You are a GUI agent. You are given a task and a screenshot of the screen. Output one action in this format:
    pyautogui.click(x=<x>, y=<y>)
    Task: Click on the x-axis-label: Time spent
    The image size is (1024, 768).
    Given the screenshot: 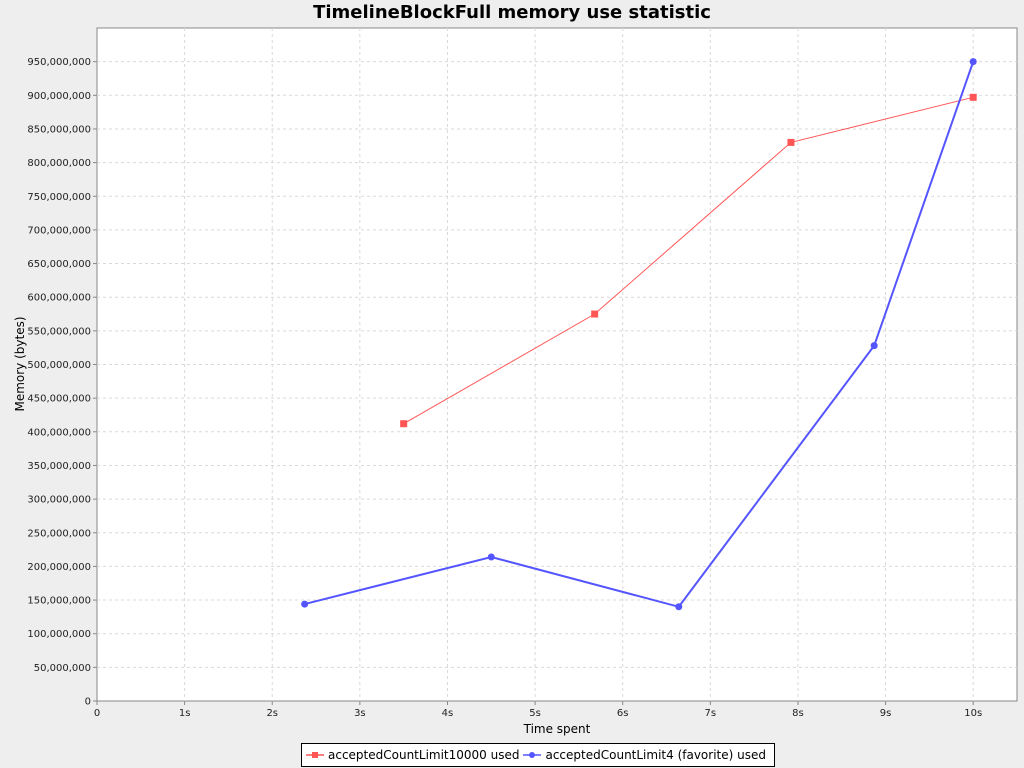 What is the action you would take?
    pyautogui.click(x=557, y=729)
    